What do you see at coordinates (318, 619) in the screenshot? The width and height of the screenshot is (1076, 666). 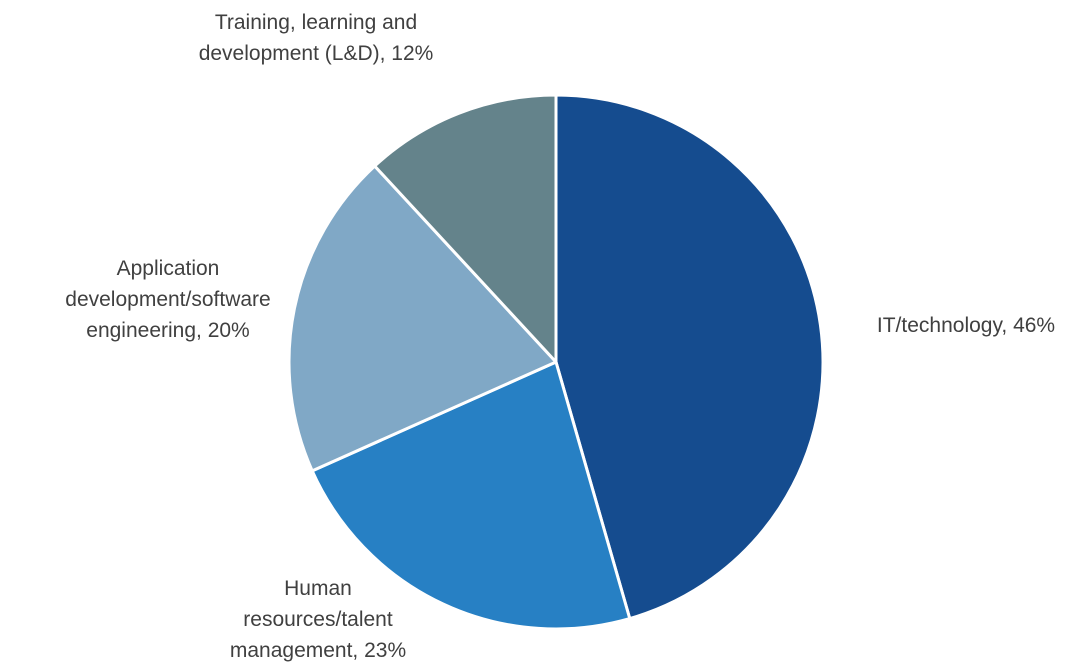 I see `data-label: Human resources/talent management, 23%` at bounding box center [318, 619].